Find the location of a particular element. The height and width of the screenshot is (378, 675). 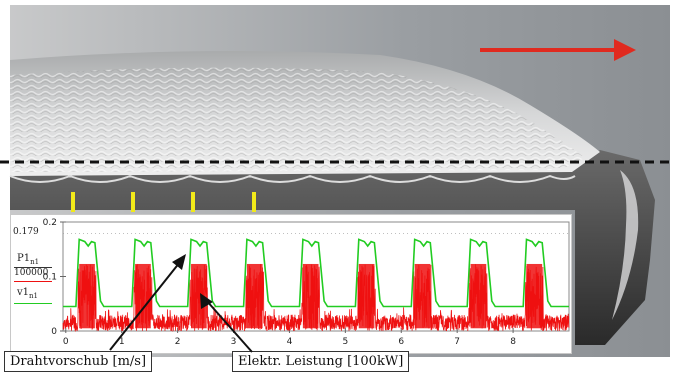

y-tick-label: 0 is located at coordinates (54, 332).